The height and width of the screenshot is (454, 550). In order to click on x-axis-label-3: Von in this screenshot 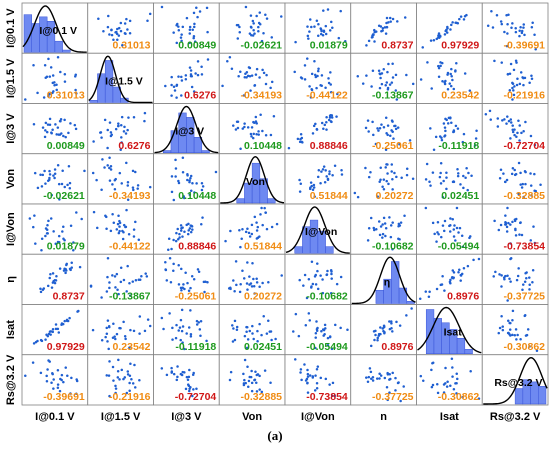, I will do `click(252, 417)`.